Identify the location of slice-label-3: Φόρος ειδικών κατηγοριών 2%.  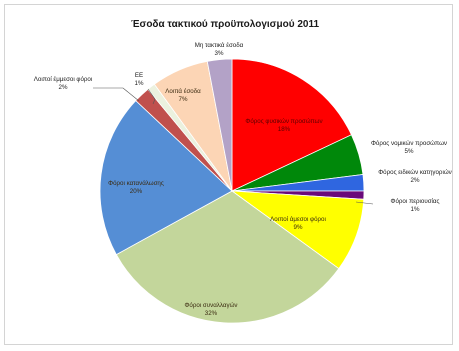
(415, 176).